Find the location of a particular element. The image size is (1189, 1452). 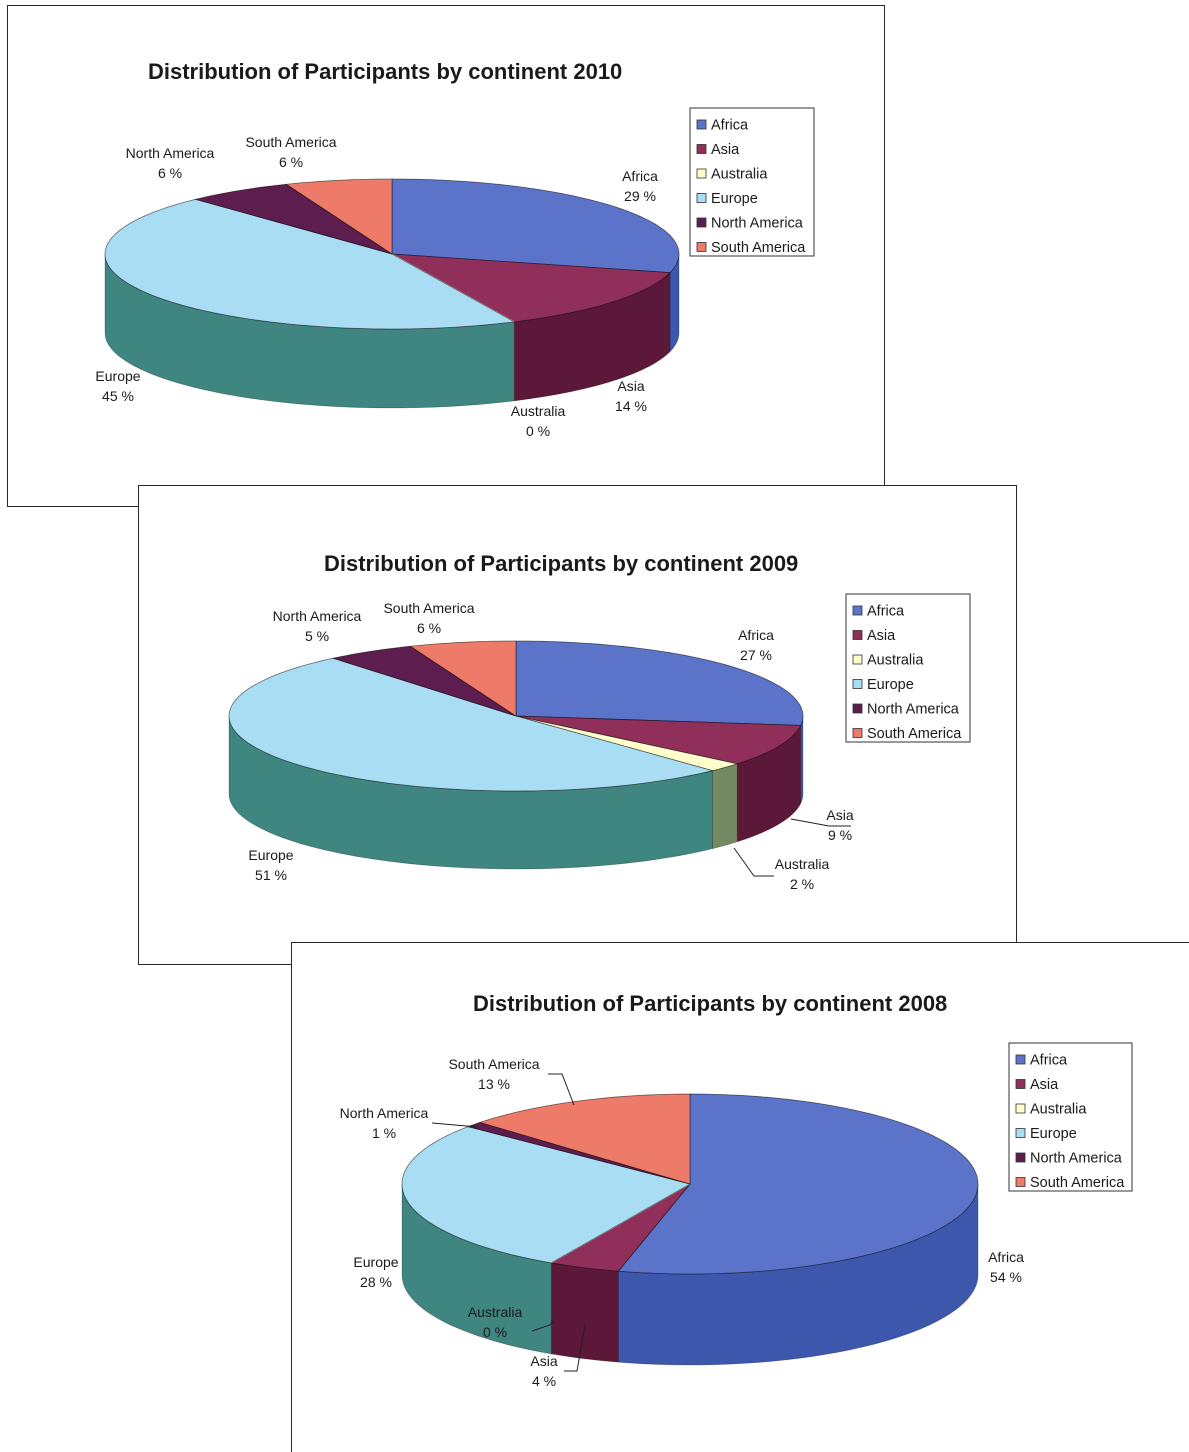

data-label-australia-name: Australia is located at coordinates (802, 864).